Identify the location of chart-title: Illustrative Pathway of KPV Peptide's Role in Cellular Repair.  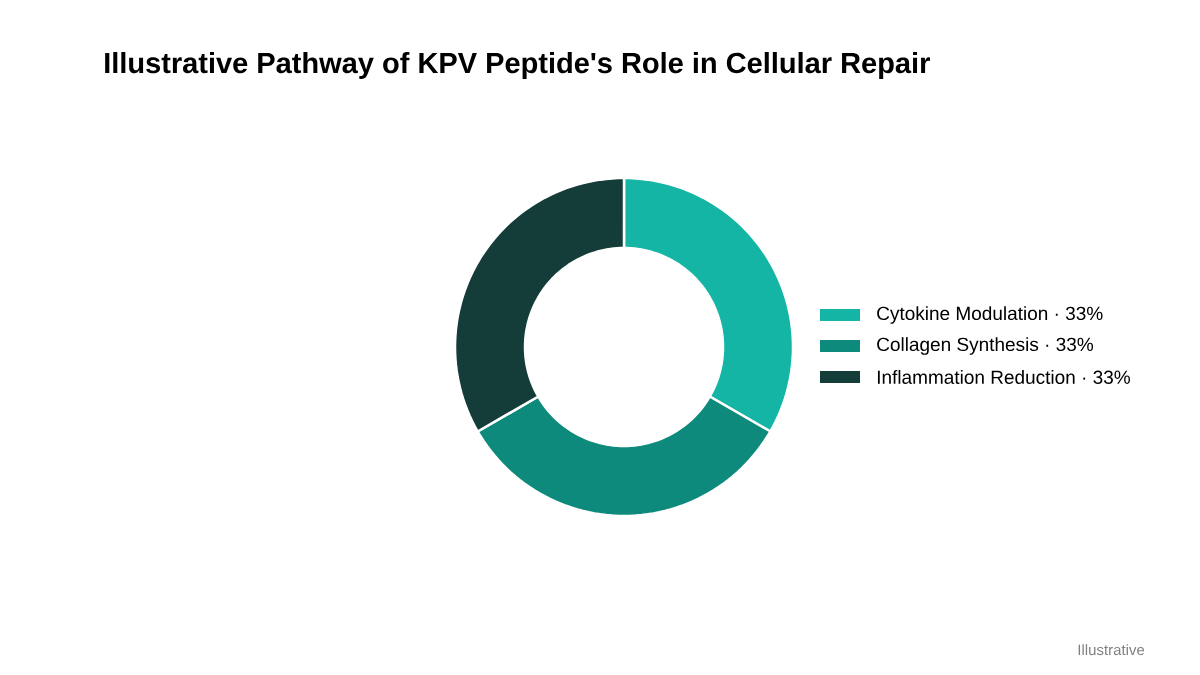
(517, 65).